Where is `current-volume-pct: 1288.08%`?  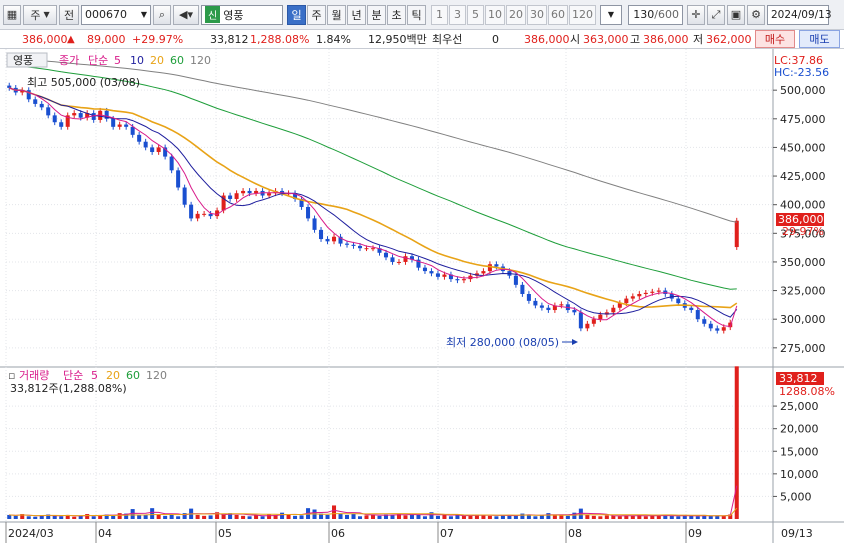
current-volume-pct: 1288.08% is located at coordinates (807, 391).